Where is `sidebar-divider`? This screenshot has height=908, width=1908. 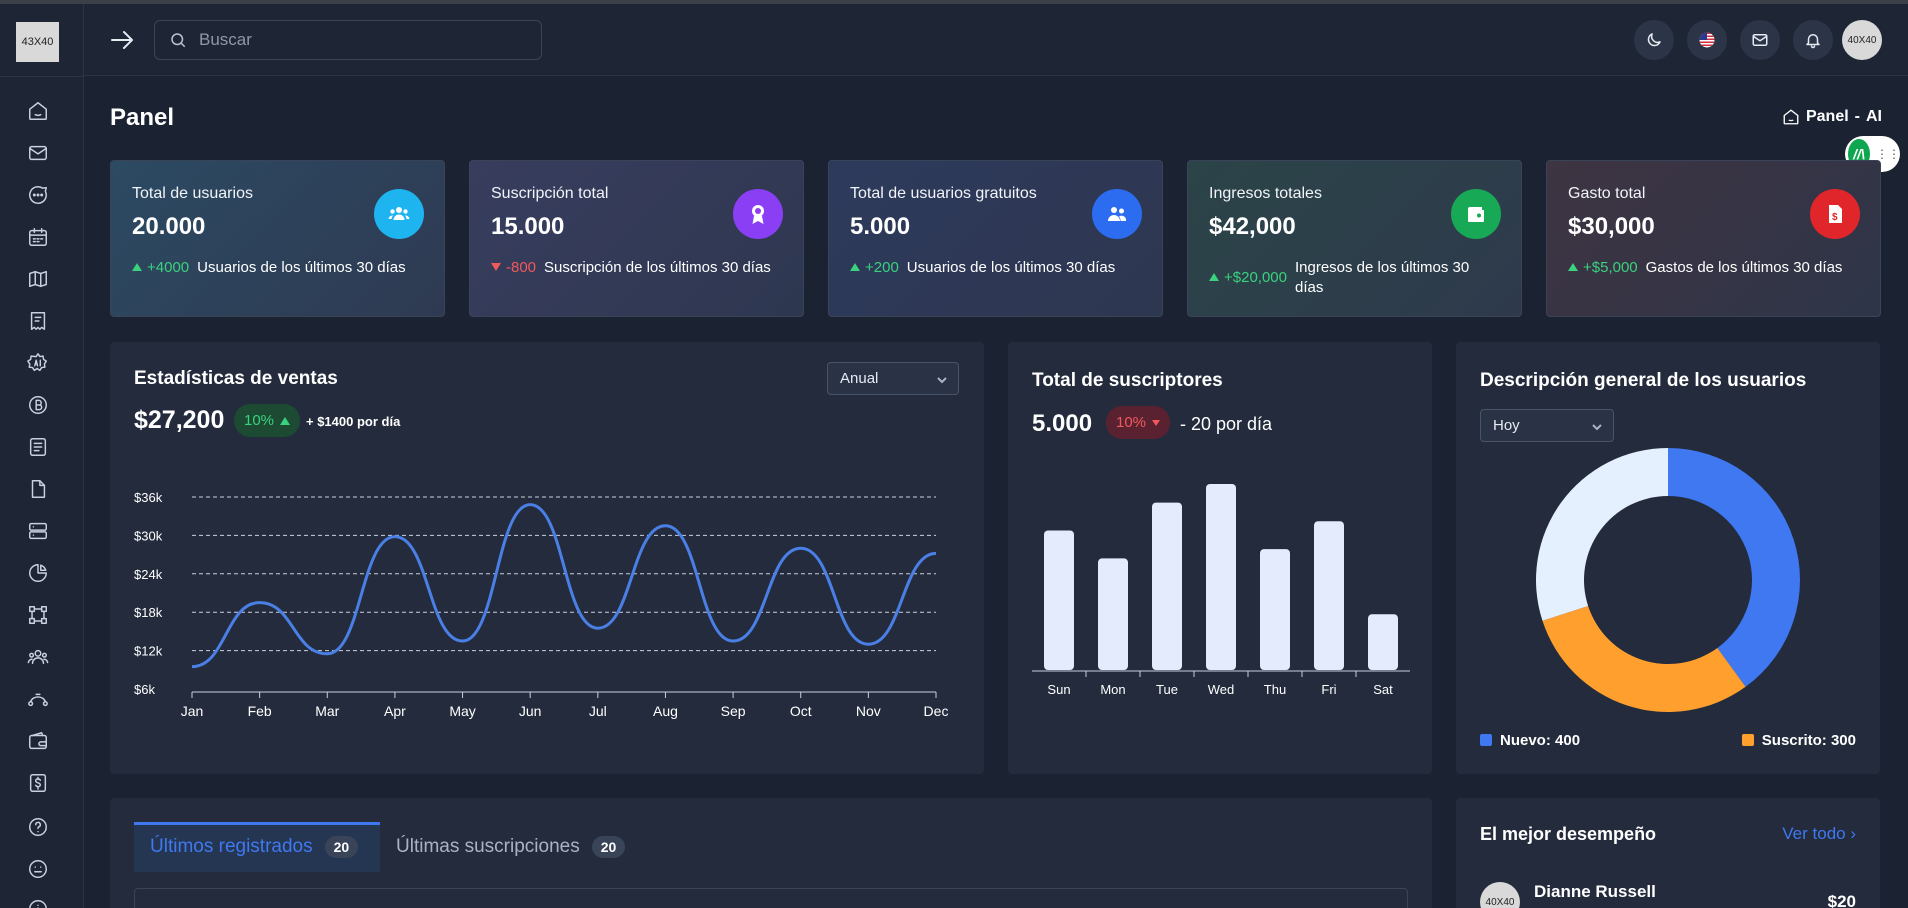
sidebar-divider is located at coordinates (42, 76).